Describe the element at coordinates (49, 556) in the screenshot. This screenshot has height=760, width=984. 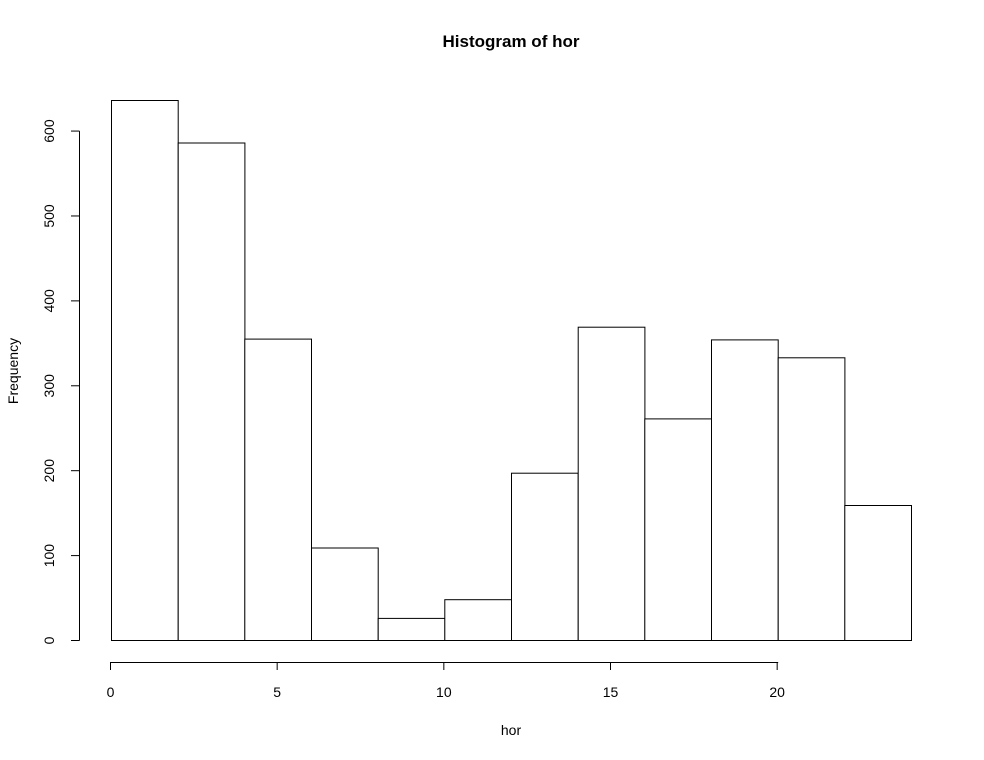
I see `y-tick-label: 100` at that location.